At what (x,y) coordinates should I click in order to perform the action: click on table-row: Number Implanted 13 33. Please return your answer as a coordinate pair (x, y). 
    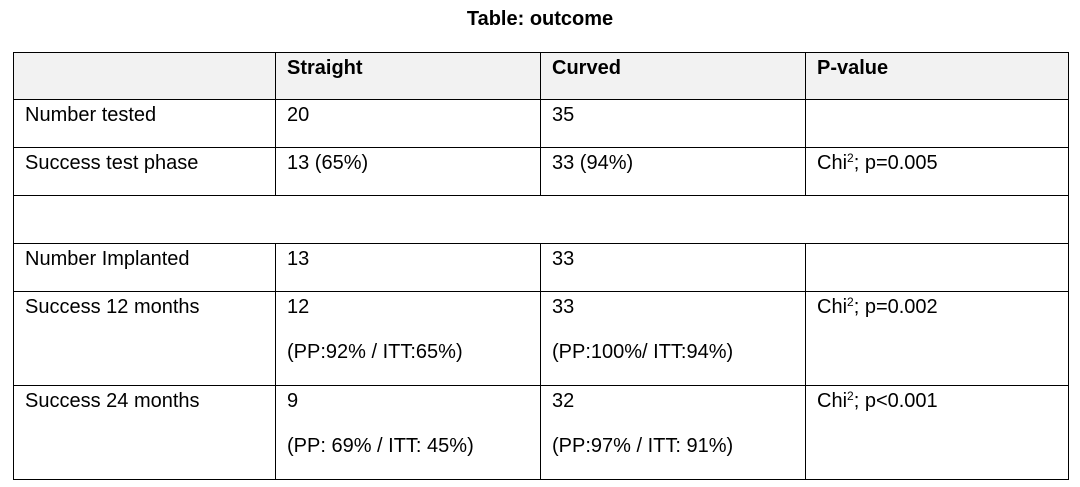
    Looking at the image, I should click on (541, 267).